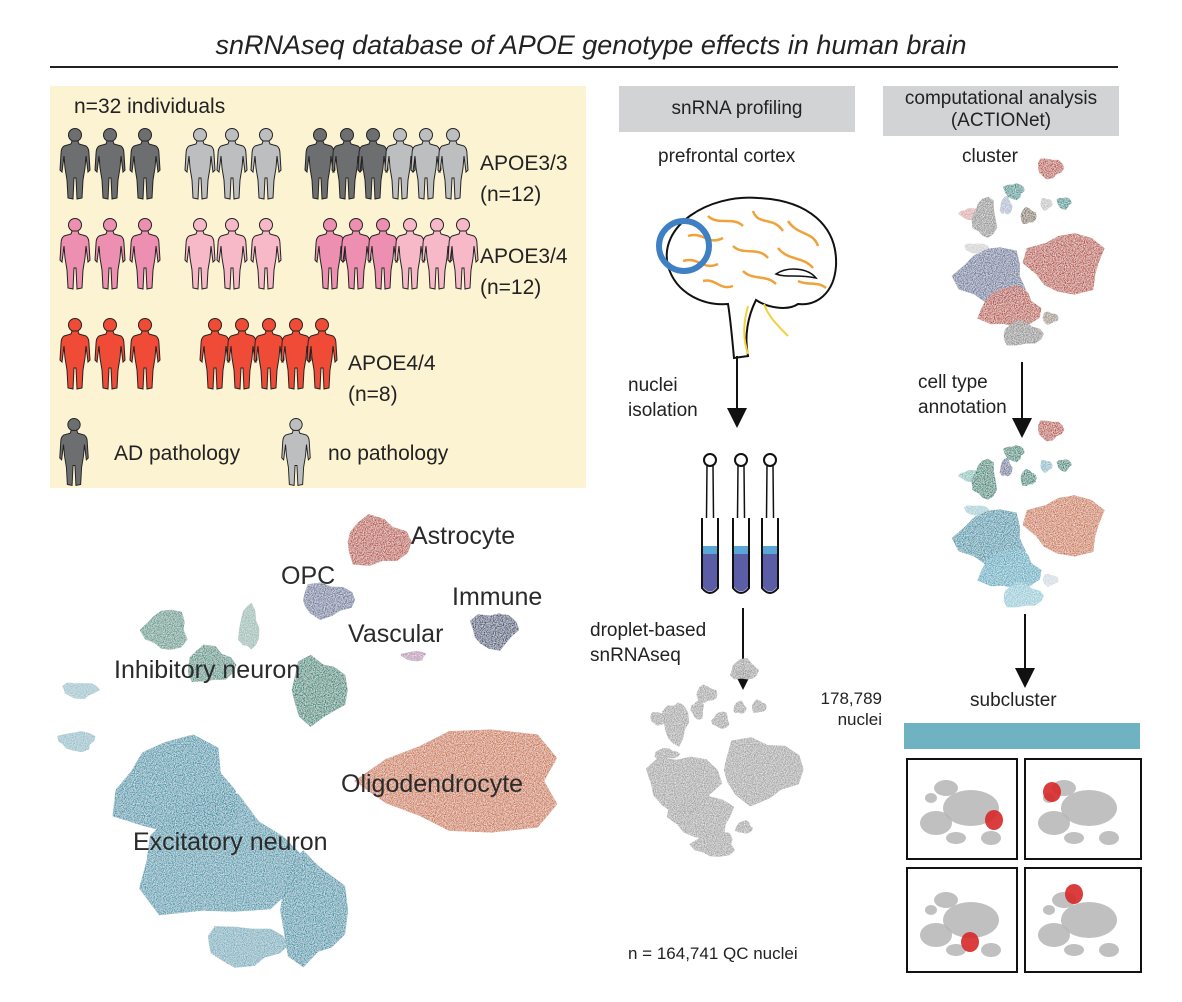 The width and height of the screenshot is (1182, 1002). Describe the element at coordinates (413, 656) in the screenshot. I see `cluster-vascular` at that location.